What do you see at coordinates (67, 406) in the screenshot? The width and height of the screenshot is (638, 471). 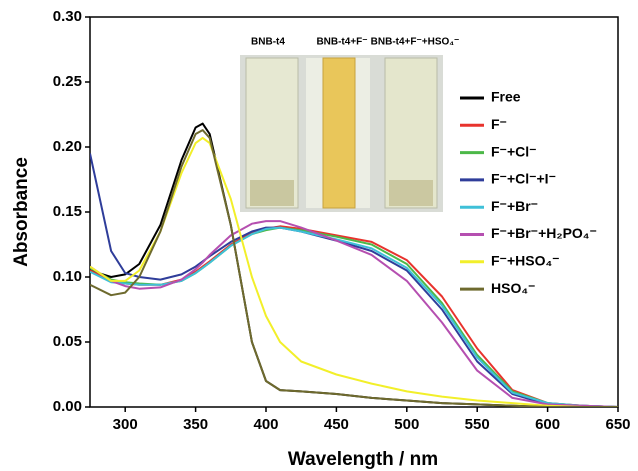 I see `y-tick-label: 0.00` at bounding box center [67, 406].